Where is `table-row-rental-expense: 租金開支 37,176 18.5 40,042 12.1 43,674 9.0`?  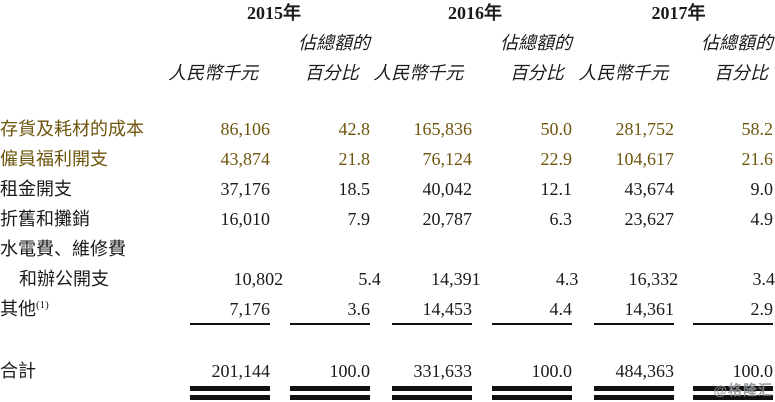 table-row-rental-expense: 租金開支 37,176 18.5 40,042 12.1 43,674 9.0 is located at coordinates (387, 194).